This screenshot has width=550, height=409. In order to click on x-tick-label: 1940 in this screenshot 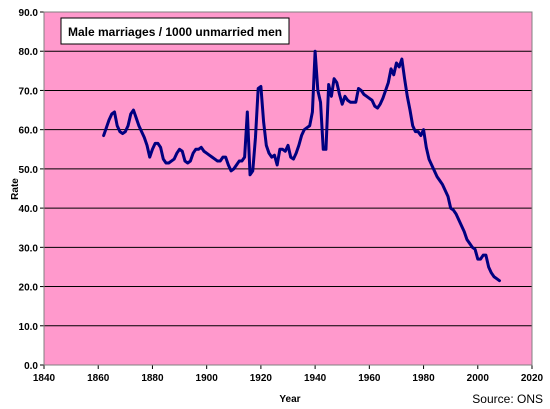, I will do `click(315, 378)`.